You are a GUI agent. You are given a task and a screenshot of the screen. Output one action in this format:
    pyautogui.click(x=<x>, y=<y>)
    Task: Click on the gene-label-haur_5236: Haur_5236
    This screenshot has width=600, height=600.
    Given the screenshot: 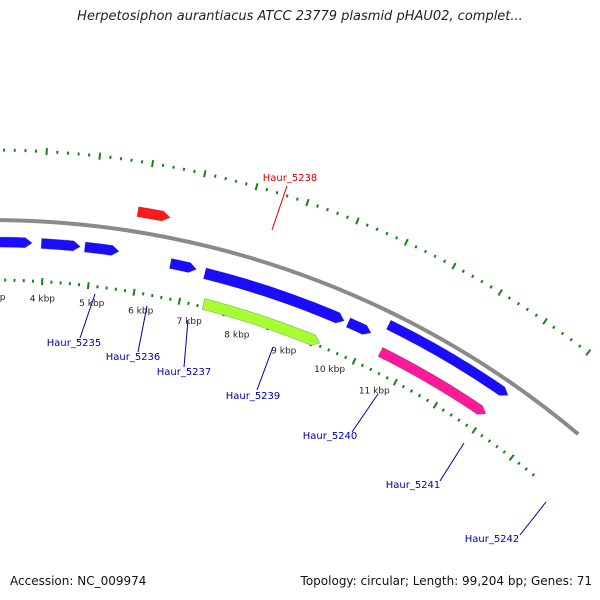 What is the action you would take?
    pyautogui.click(x=133, y=357)
    